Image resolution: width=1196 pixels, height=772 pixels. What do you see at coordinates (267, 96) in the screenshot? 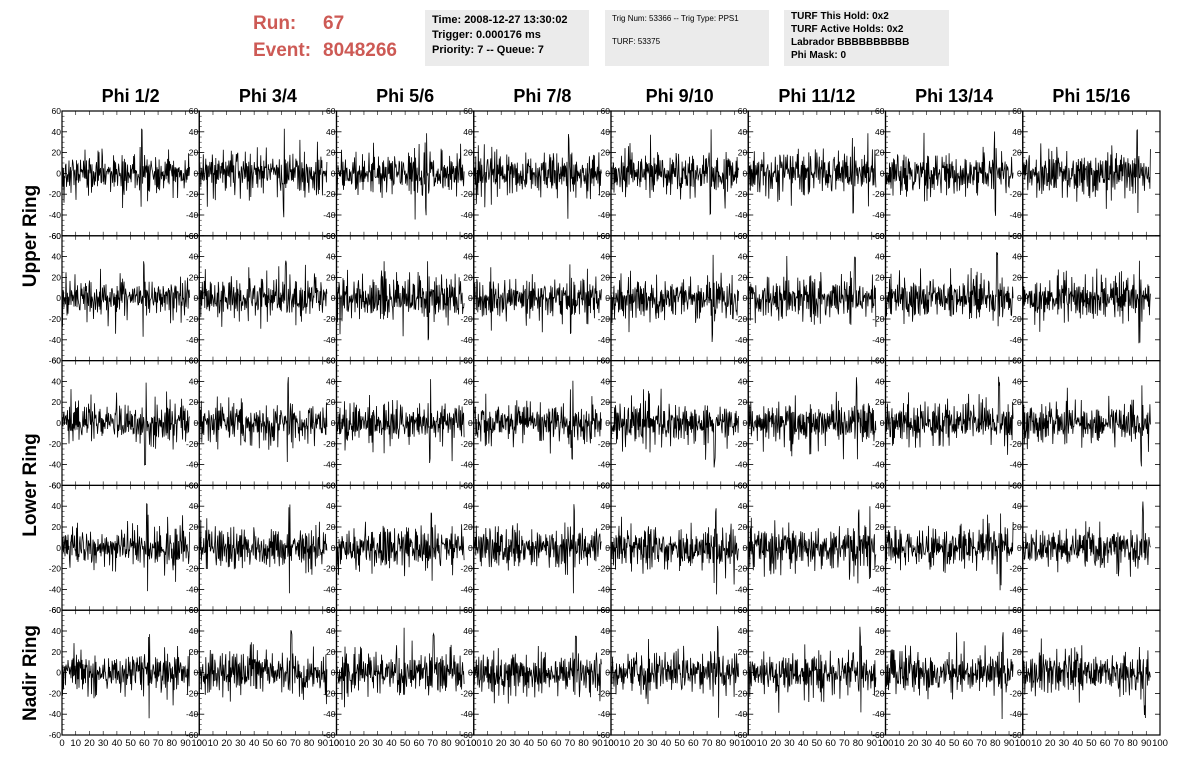
I see `phi-label-2: Phi 3/4` at bounding box center [267, 96].